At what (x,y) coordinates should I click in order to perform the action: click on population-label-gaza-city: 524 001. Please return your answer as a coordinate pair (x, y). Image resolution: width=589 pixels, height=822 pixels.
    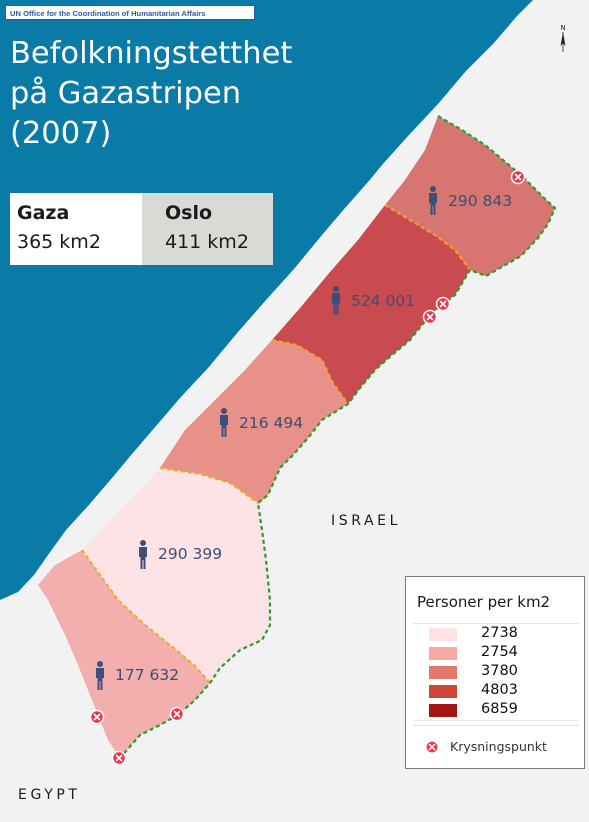
    Looking at the image, I should click on (383, 301).